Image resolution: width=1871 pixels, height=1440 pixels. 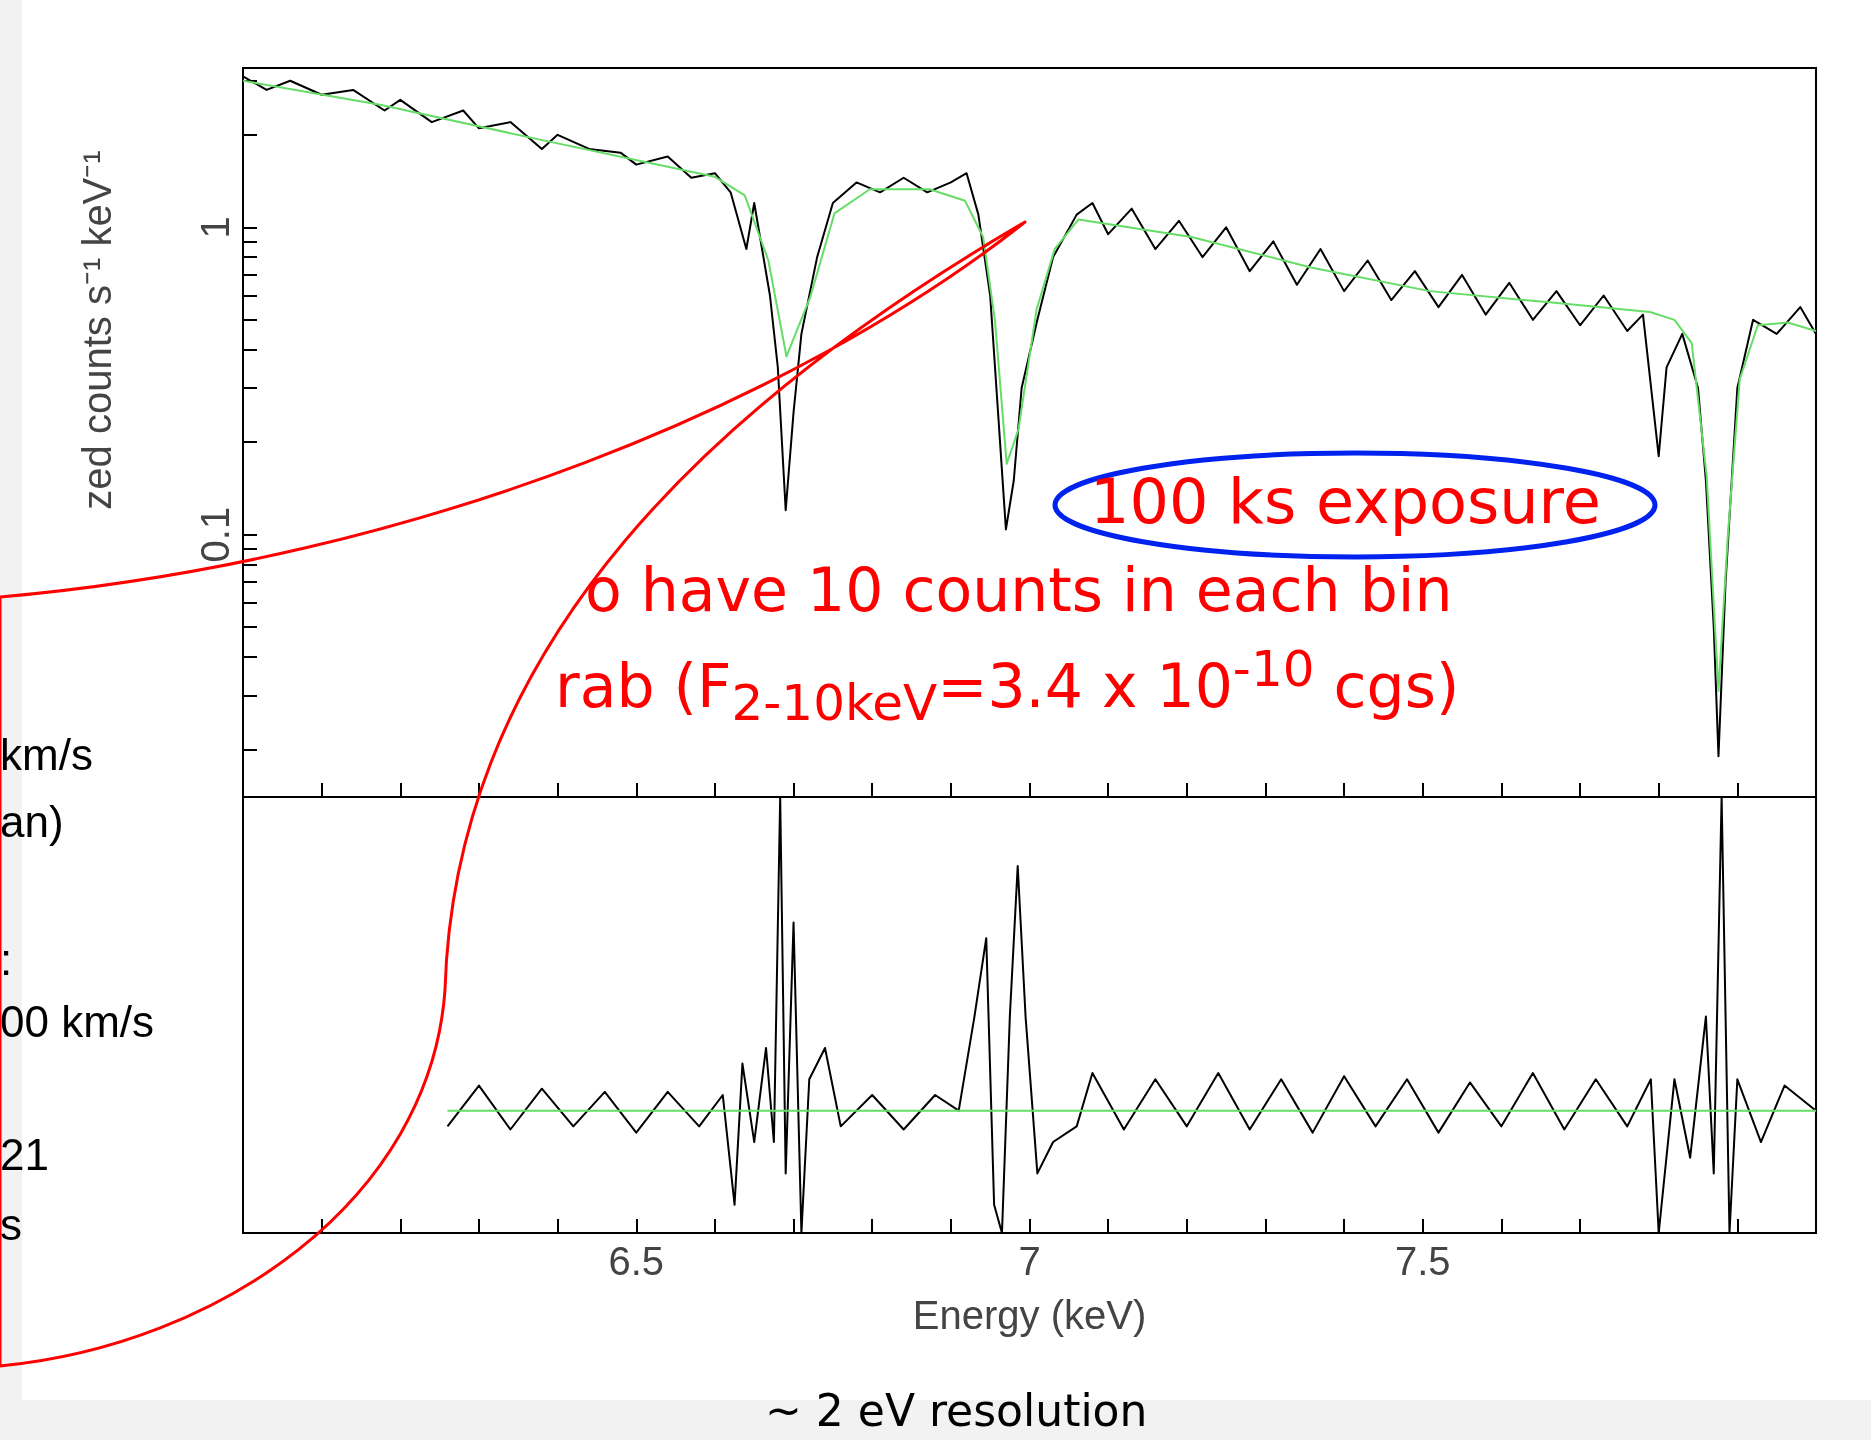 I want to click on annotation: rab (F$_{2-10keV}$=3.4 x 10$^{-10}$ cgs), so click(x=1007, y=686).